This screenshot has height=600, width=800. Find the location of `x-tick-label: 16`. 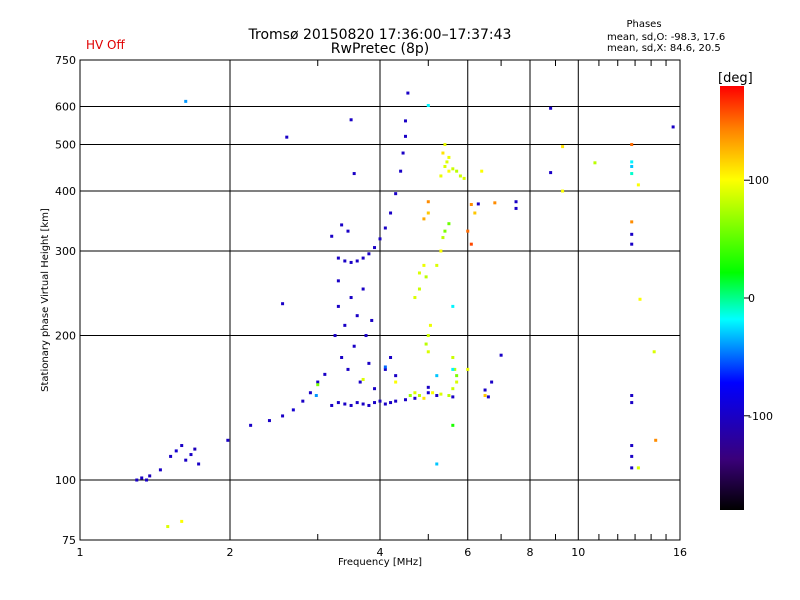

x-tick-label: 16 is located at coordinates (680, 552).